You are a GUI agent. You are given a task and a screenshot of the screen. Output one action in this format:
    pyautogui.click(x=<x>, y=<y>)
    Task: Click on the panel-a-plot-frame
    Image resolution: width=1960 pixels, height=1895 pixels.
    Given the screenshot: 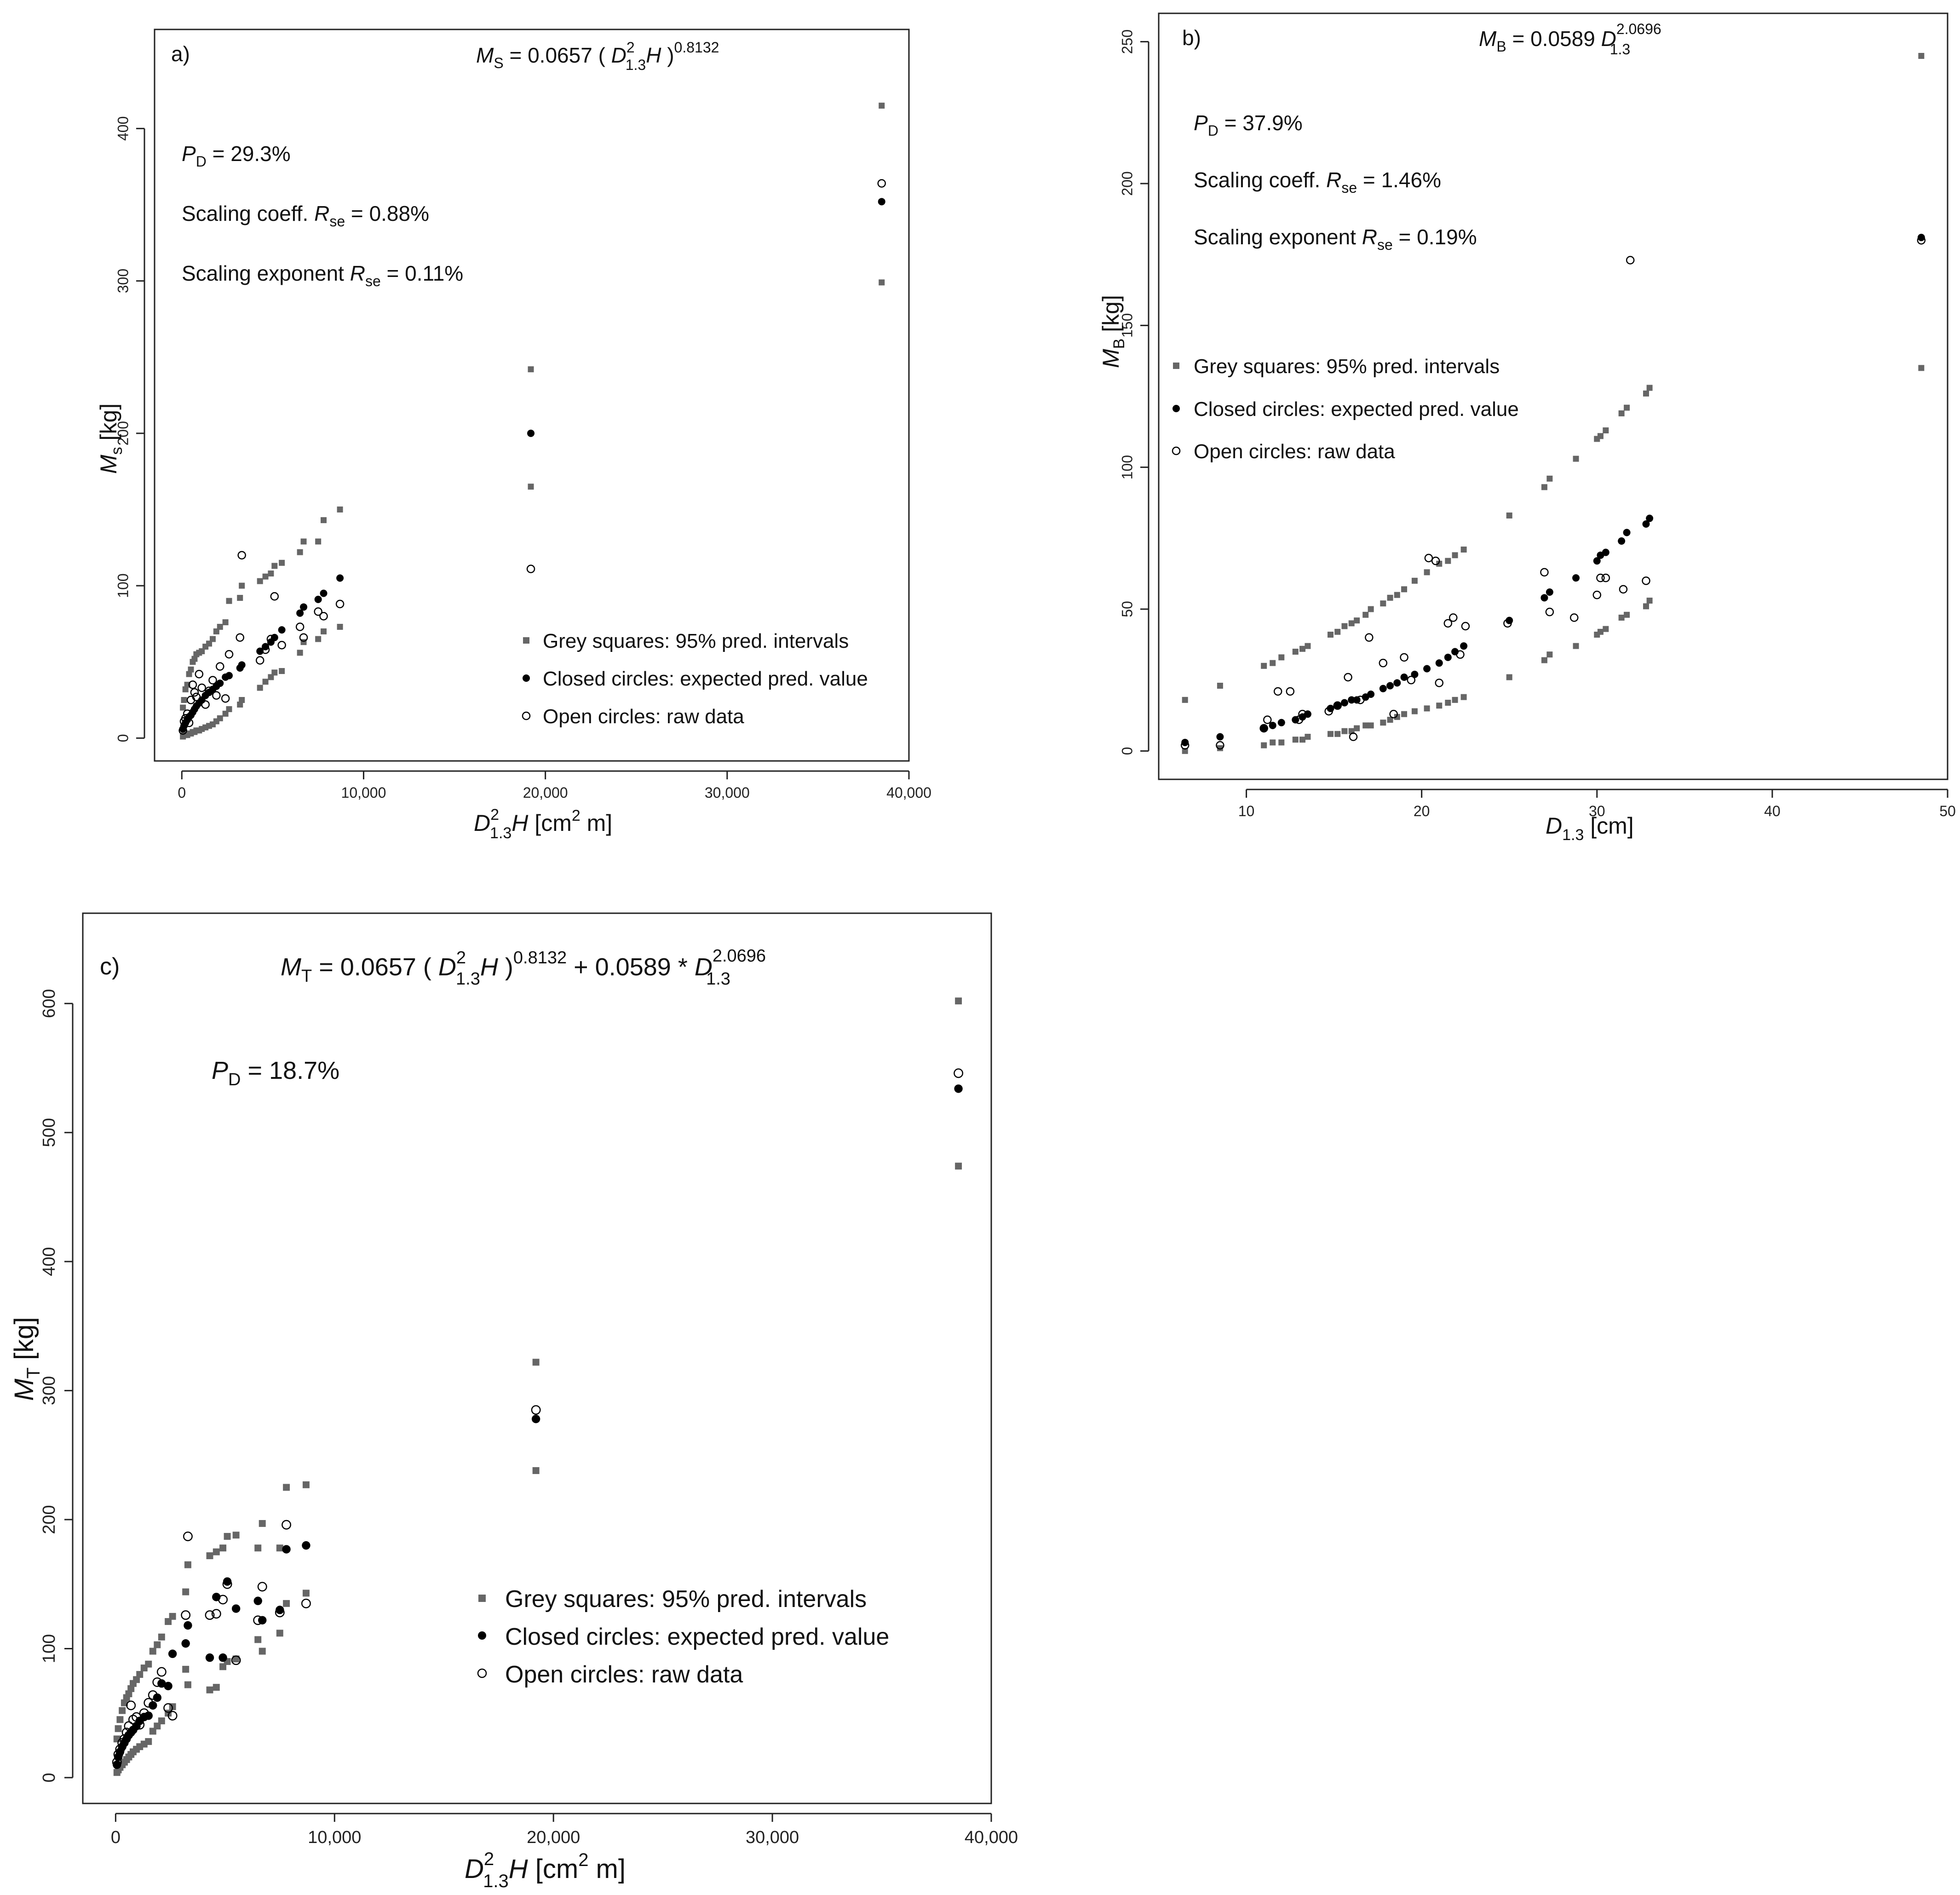 What is the action you would take?
    pyautogui.click(x=532, y=395)
    